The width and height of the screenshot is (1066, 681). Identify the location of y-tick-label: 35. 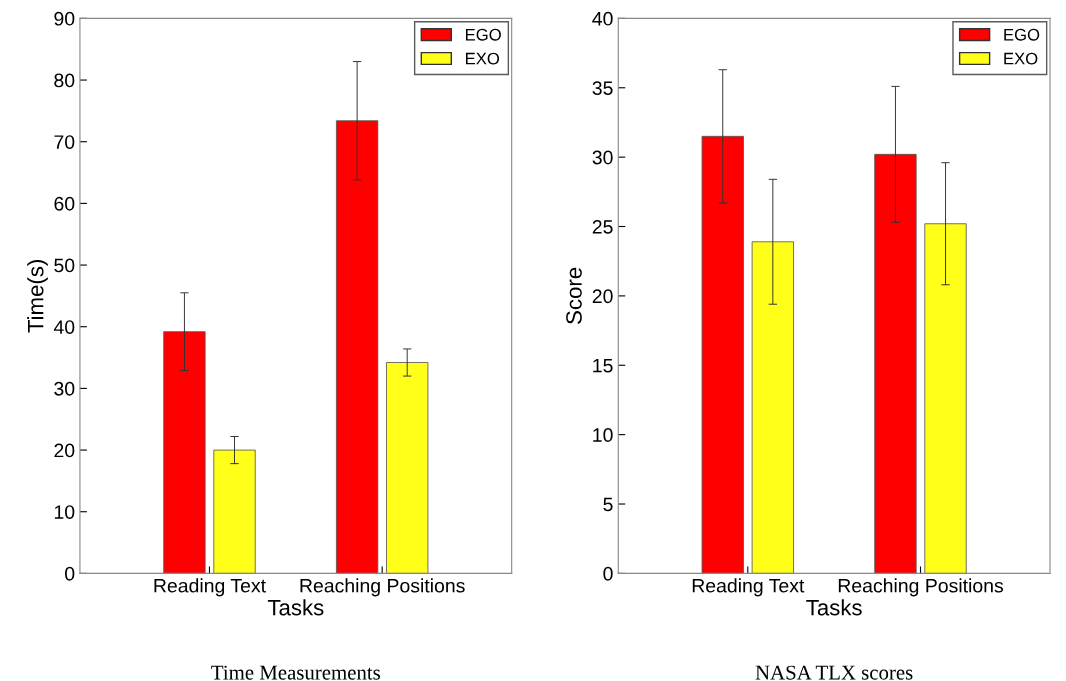
(602, 88).